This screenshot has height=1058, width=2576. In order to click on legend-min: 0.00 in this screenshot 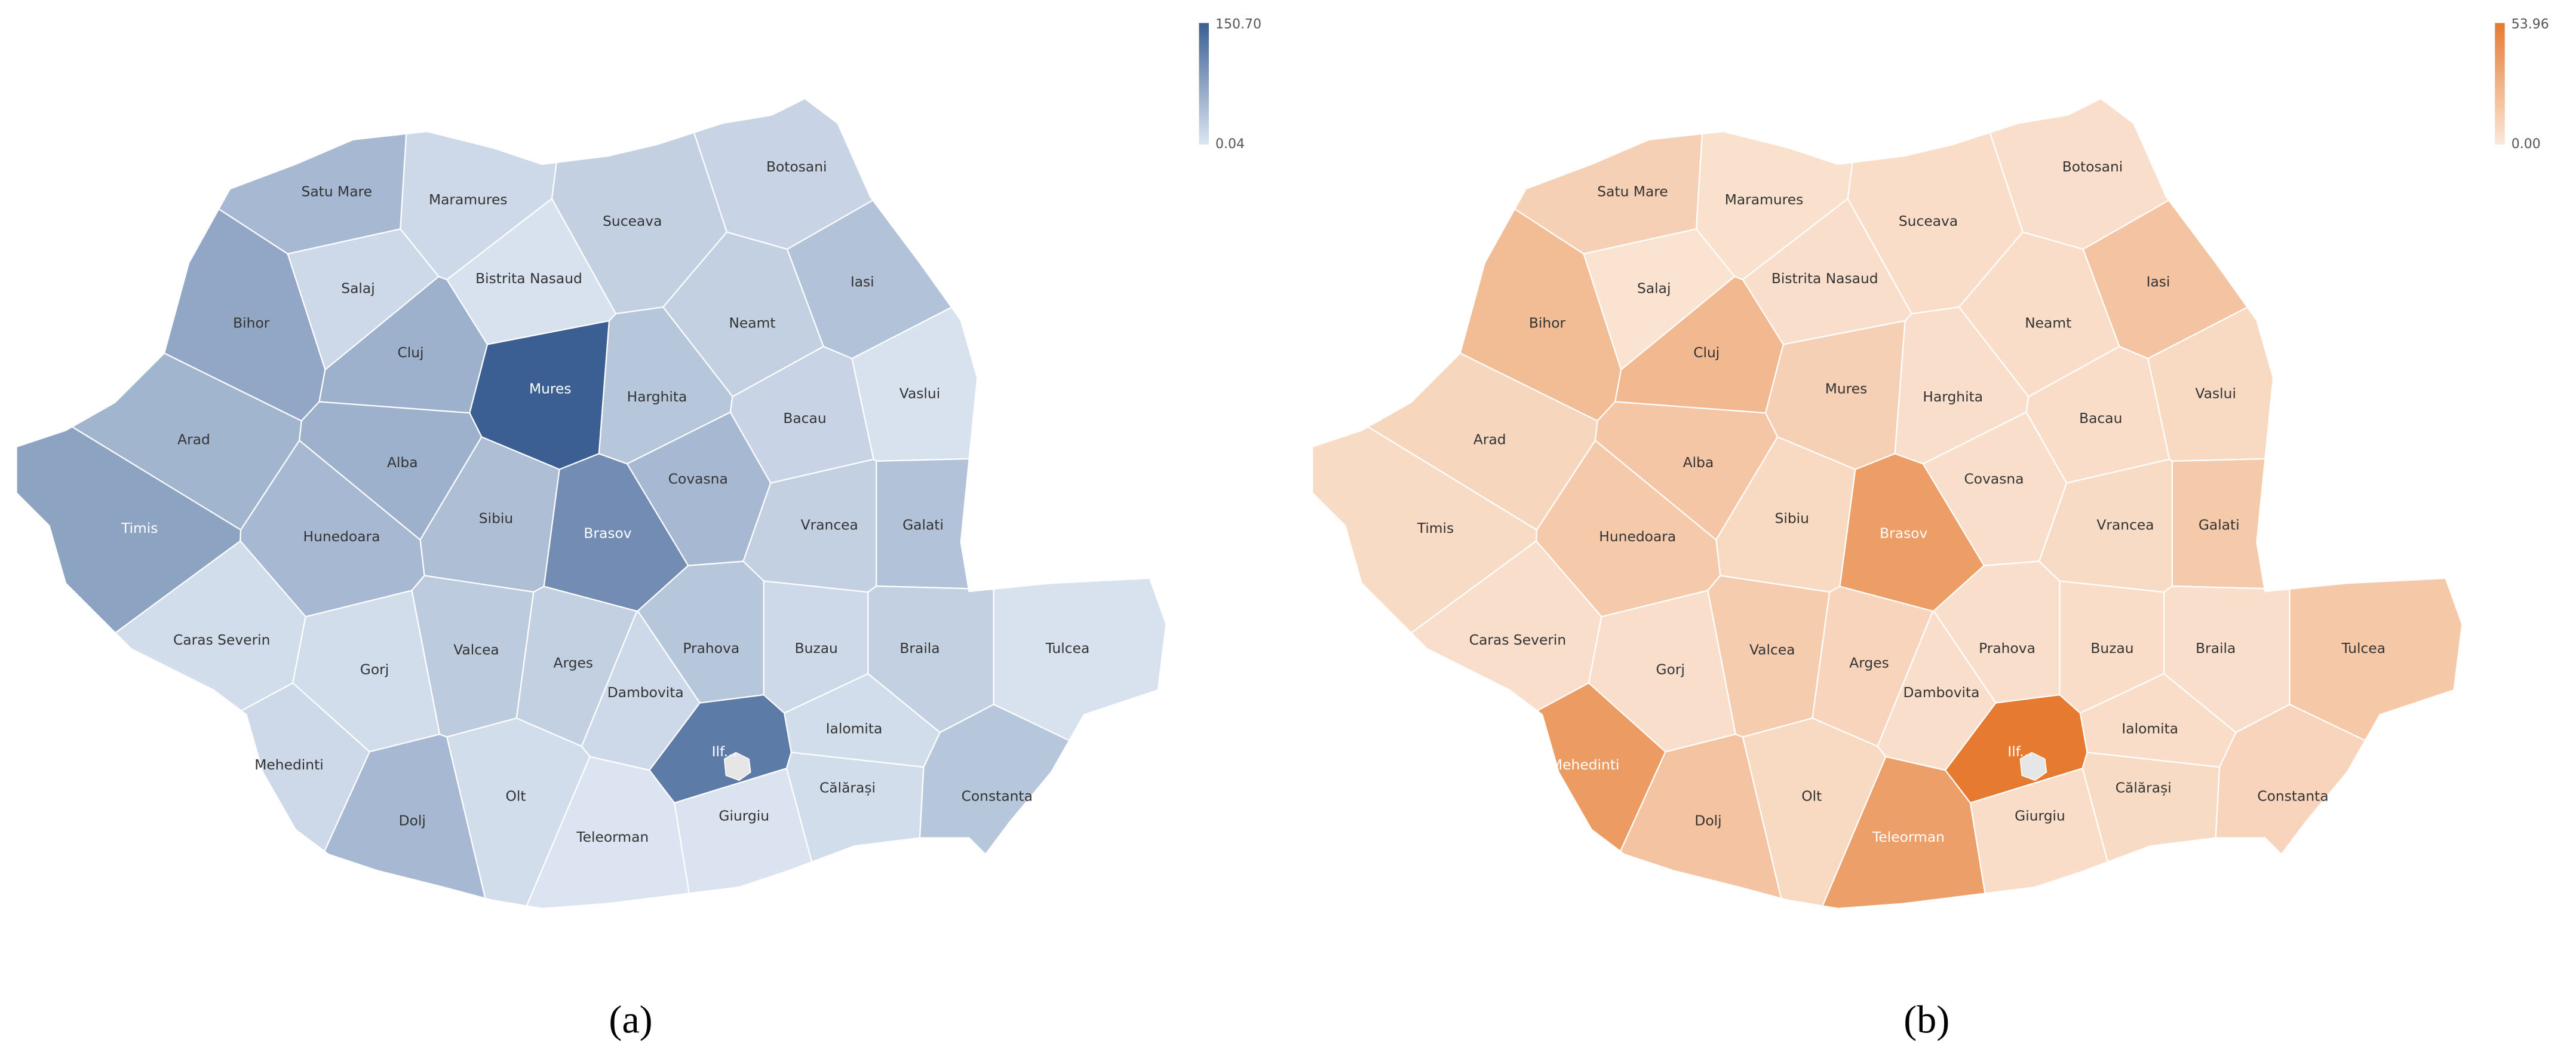, I will do `click(2526, 144)`.